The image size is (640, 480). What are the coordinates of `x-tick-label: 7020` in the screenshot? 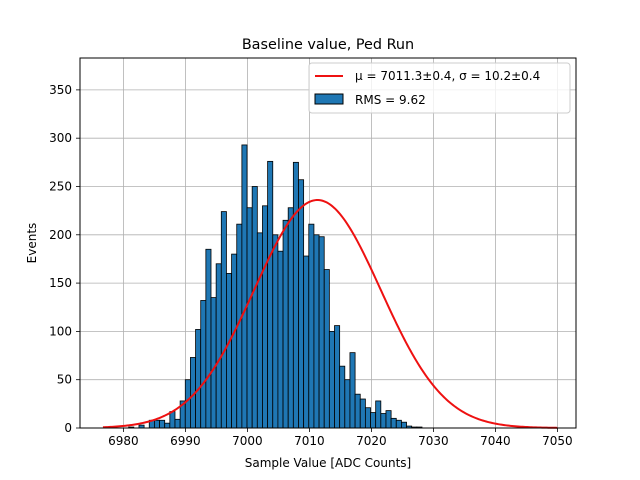 It's located at (371, 441).